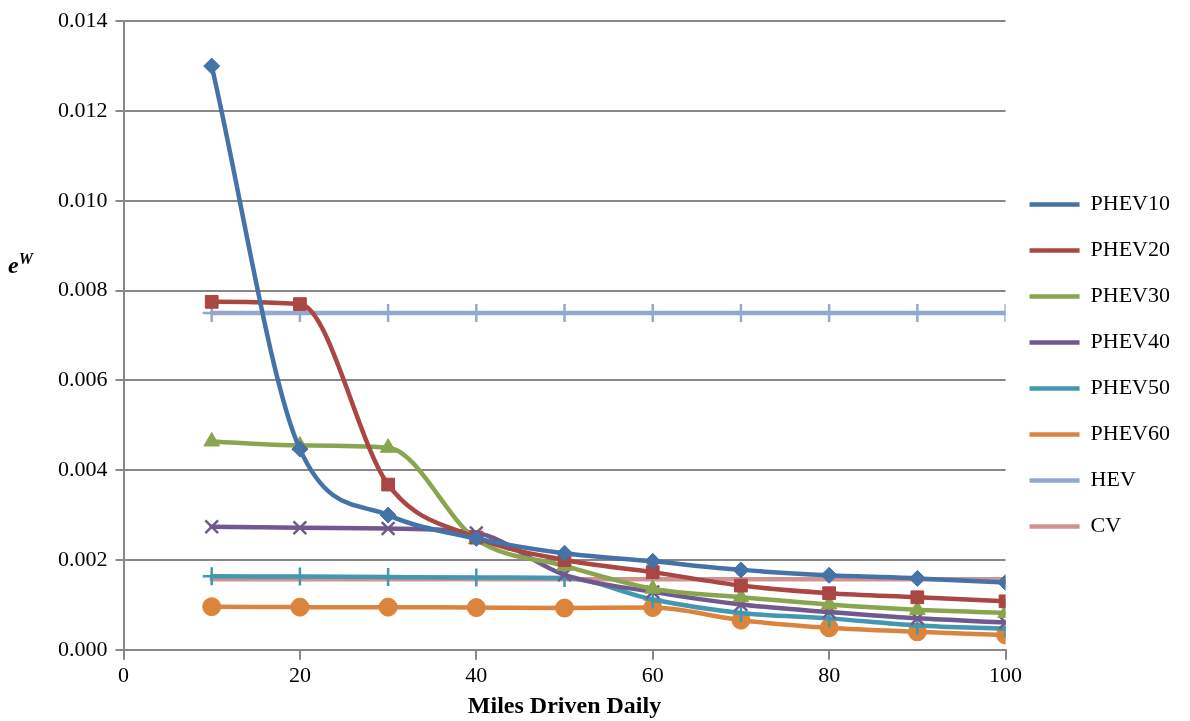  Describe the element at coordinates (83, 379) in the screenshot. I see `y-tick-label: 0.006` at that location.